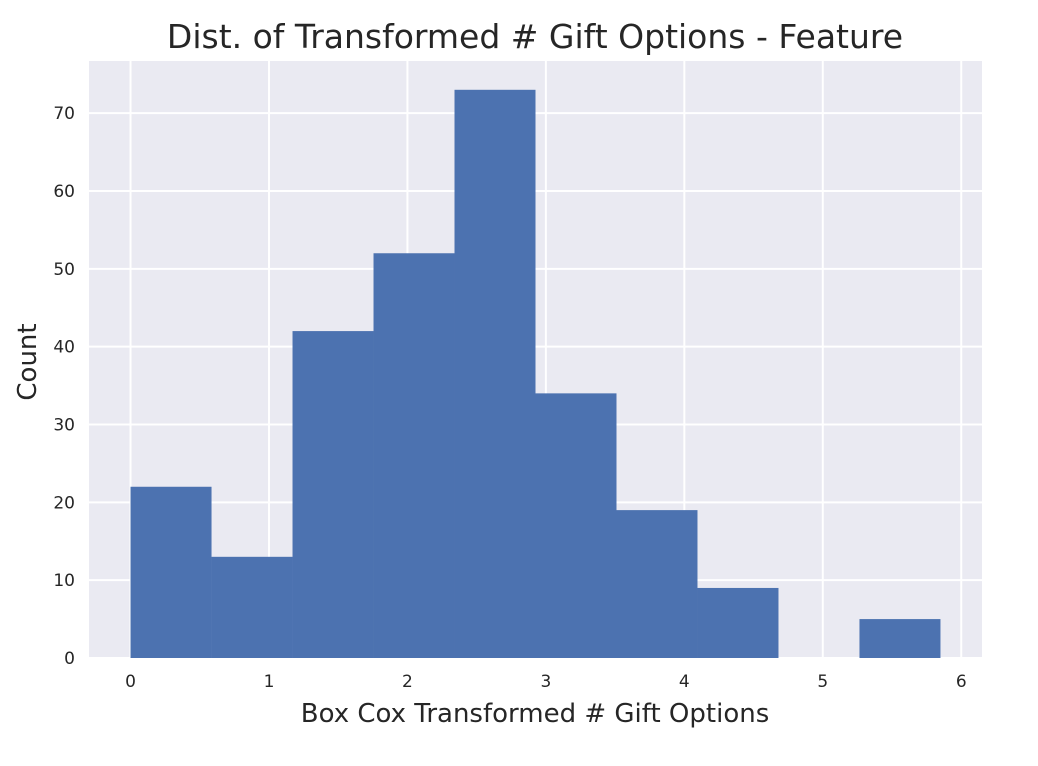 This screenshot has width=1038, height=766. What do you see at coordinates (64, 114) in the screenshot?
I see `y-tick-label: 70` at bounding box center [64, 114].